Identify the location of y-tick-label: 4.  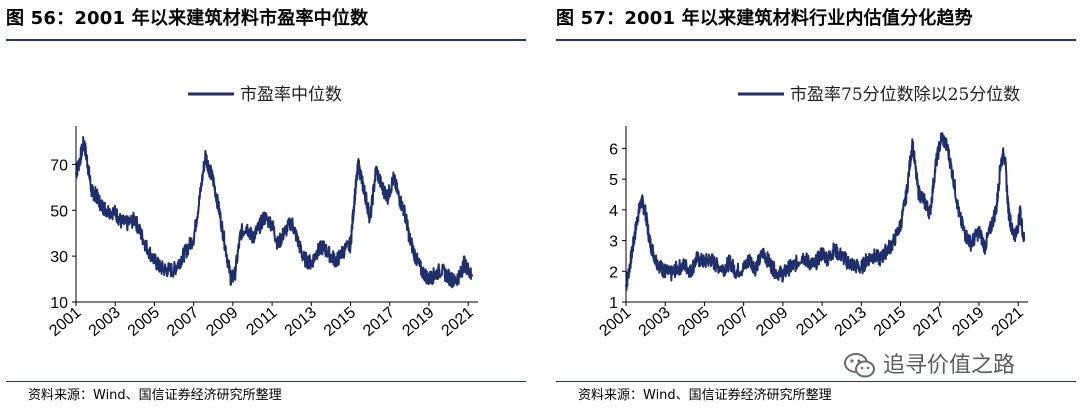
(613, 211).